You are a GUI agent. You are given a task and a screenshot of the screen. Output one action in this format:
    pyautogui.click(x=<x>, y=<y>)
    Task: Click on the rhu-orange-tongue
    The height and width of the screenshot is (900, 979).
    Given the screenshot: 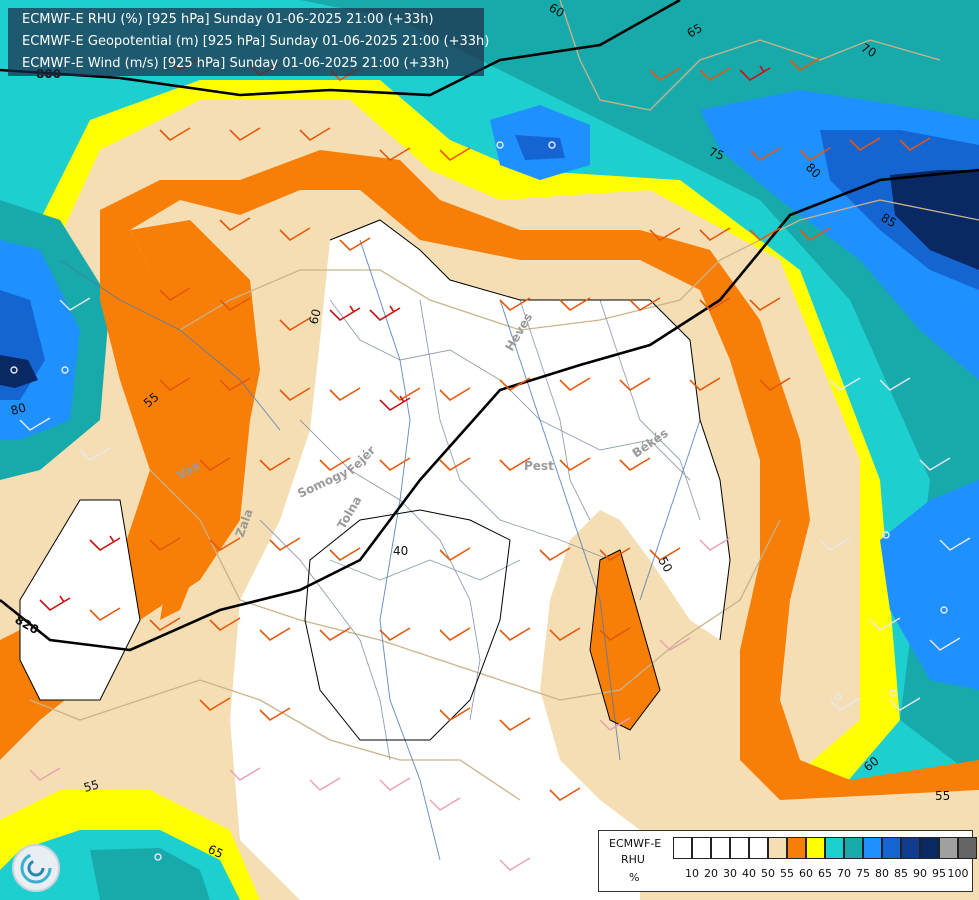 What is the action you would take?
    pyautogui.click(x=625, y=640)
    